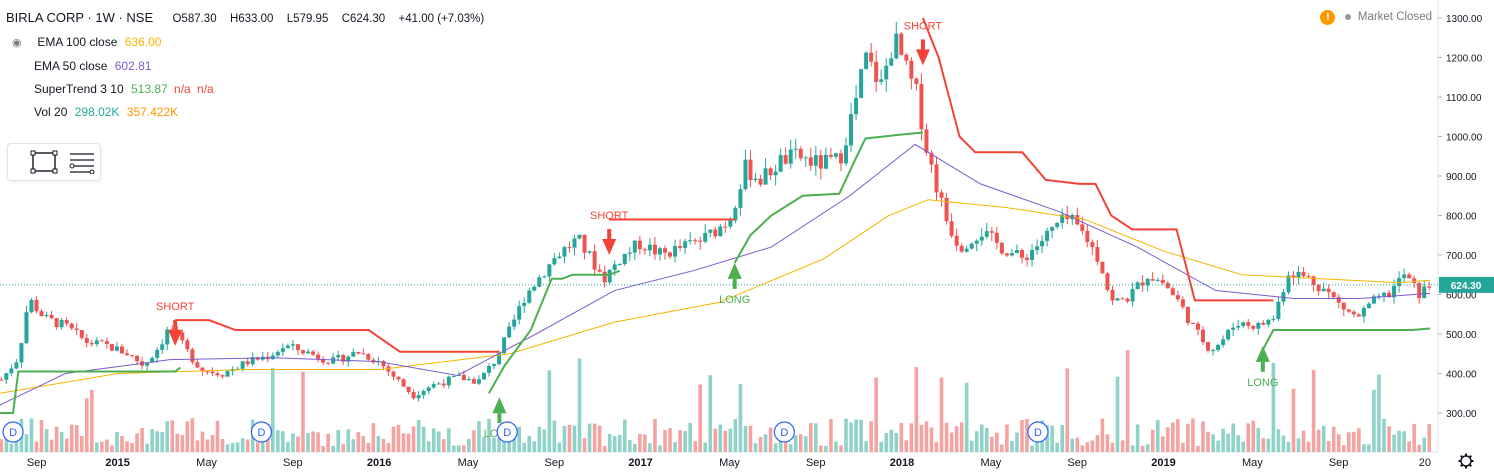  Describe the element at coordinates (1328, 17) in the screenshot. I see `warning-icon: !` at that location.